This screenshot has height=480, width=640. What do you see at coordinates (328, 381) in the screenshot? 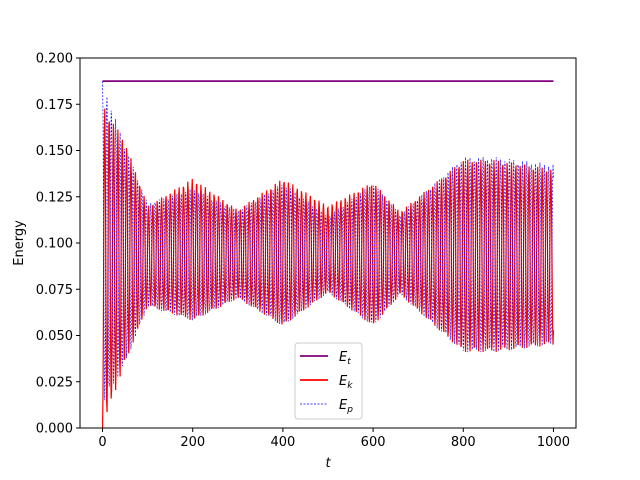
I see `legend-frame` at bounding box center [328, 381].